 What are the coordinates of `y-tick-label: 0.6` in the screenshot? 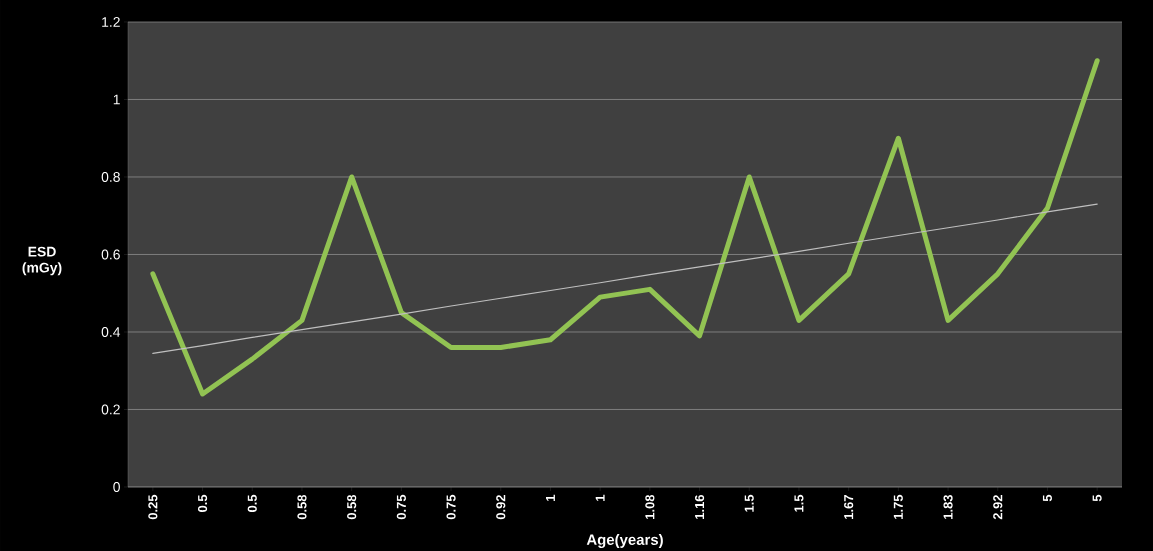 It's located at (110, 254).